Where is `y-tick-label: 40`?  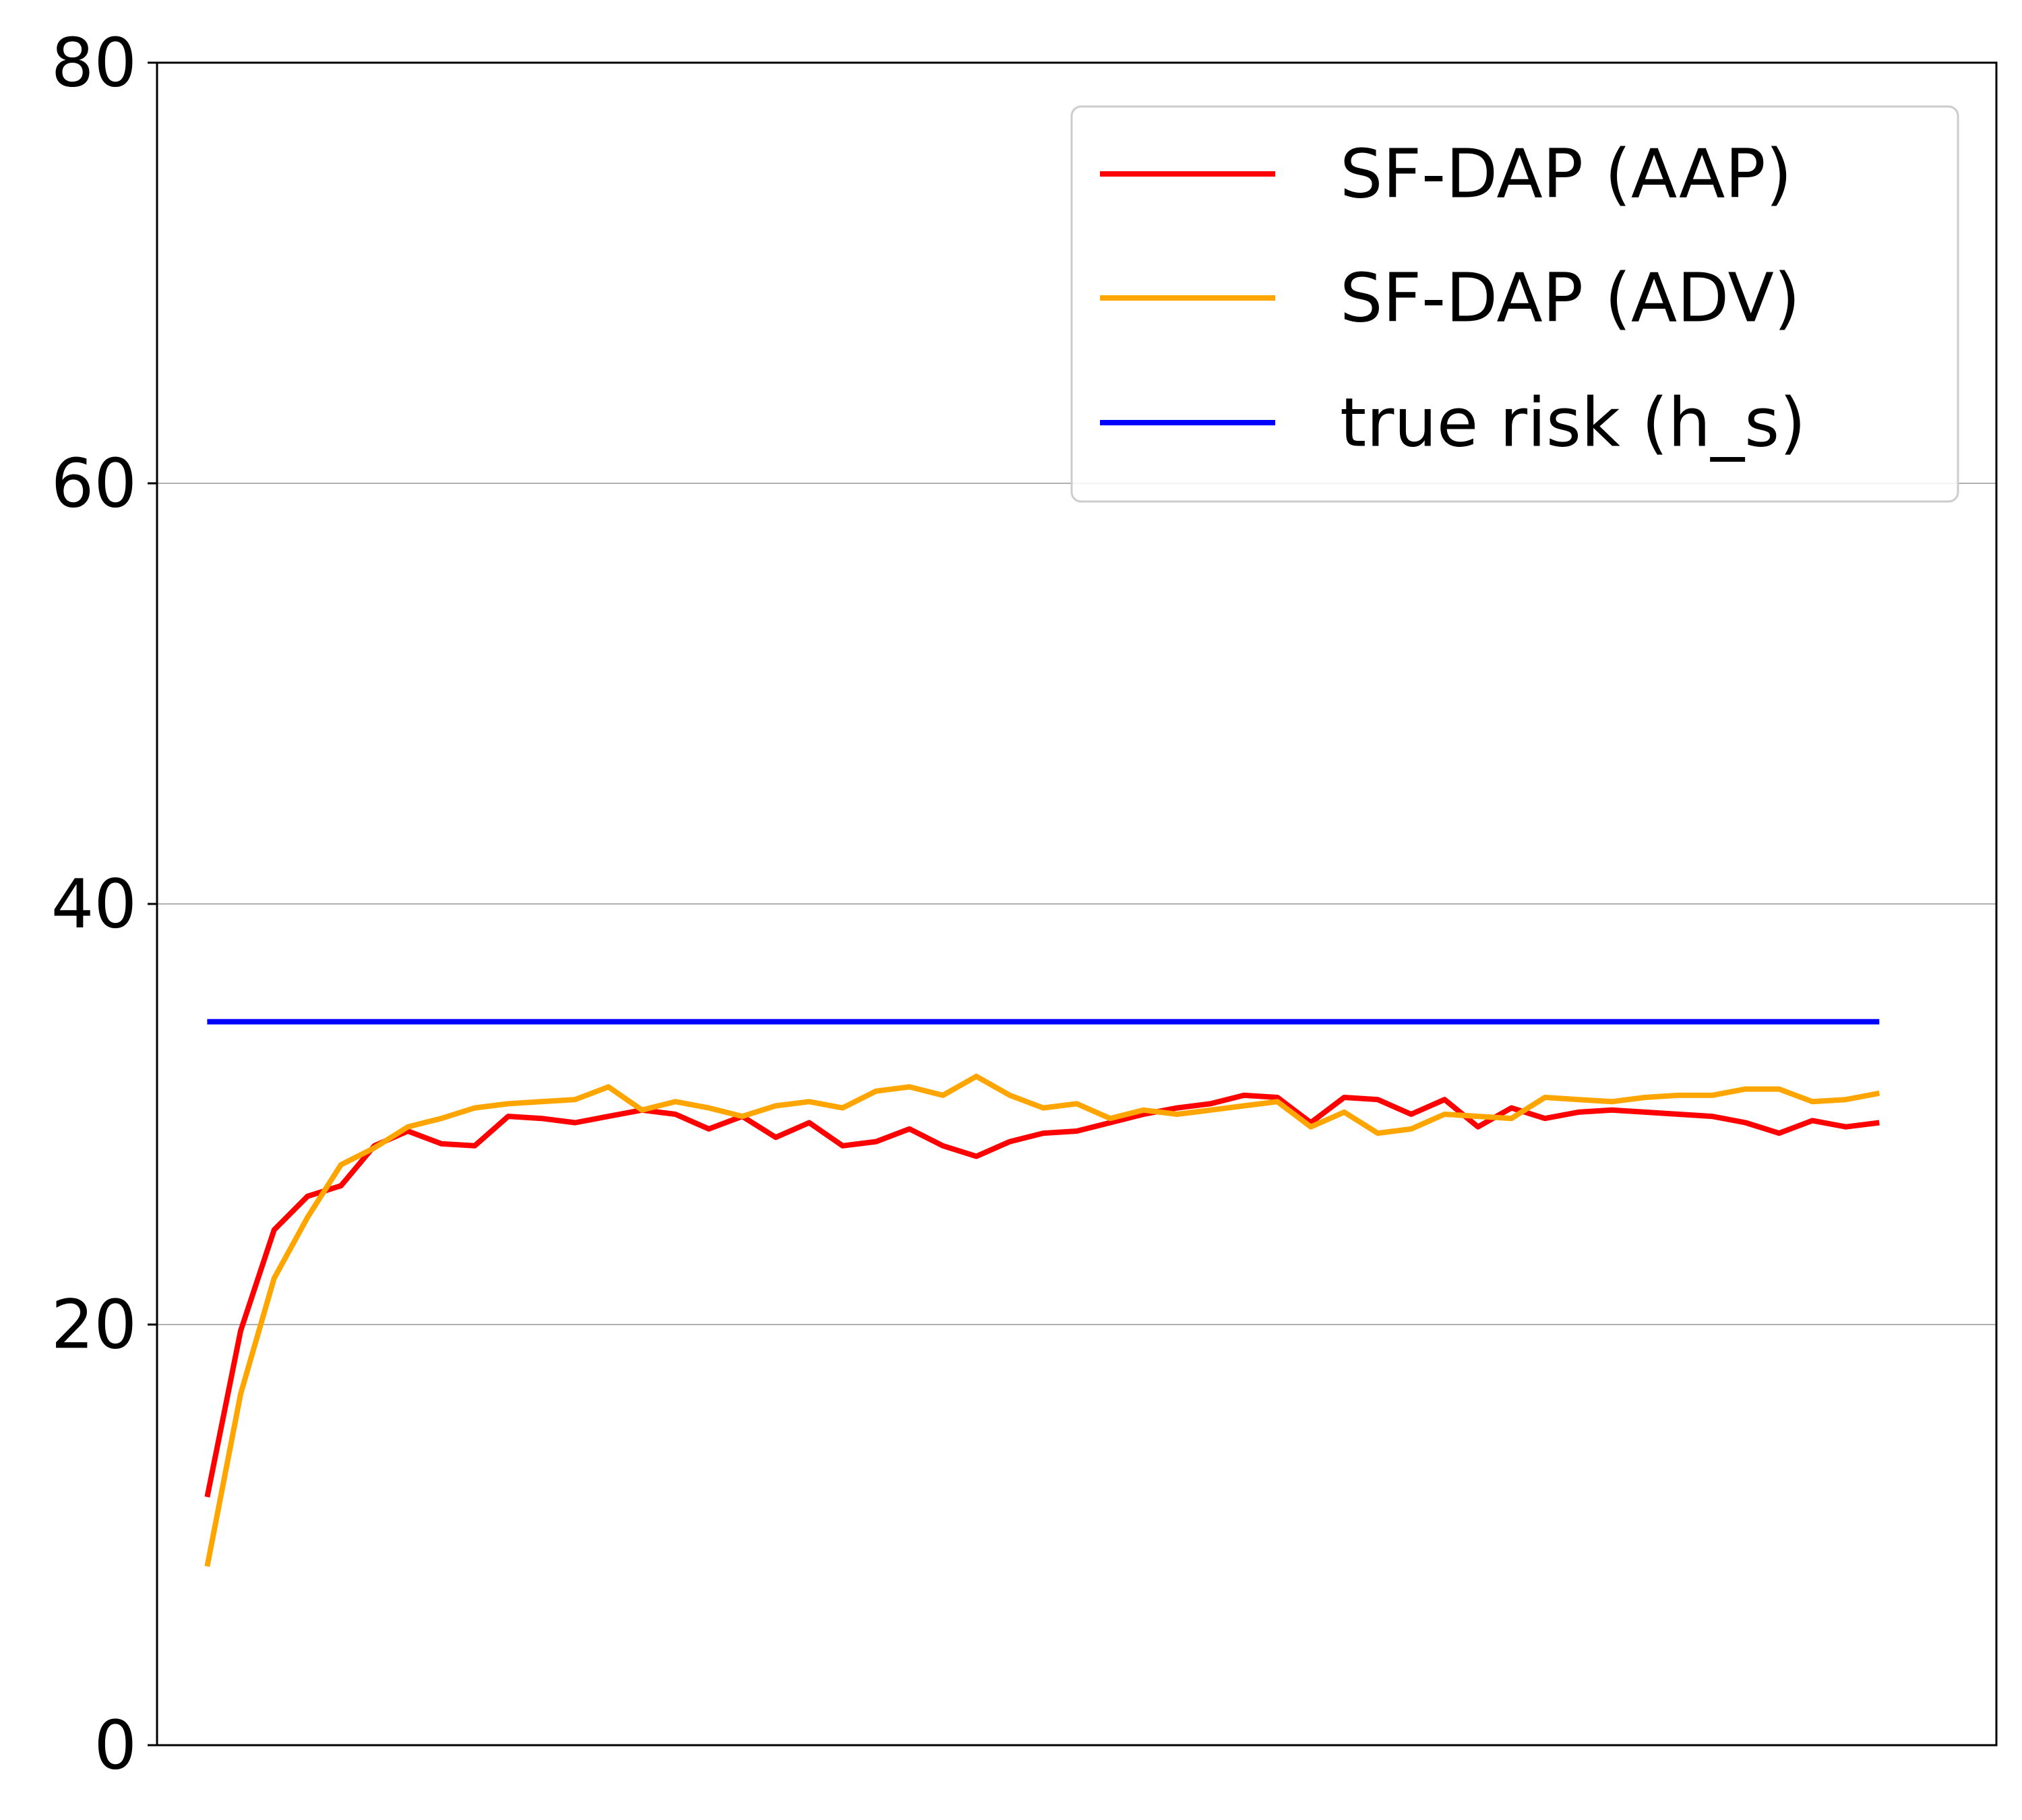
y-tick-label: 40 is located at coordinates (94, 904).